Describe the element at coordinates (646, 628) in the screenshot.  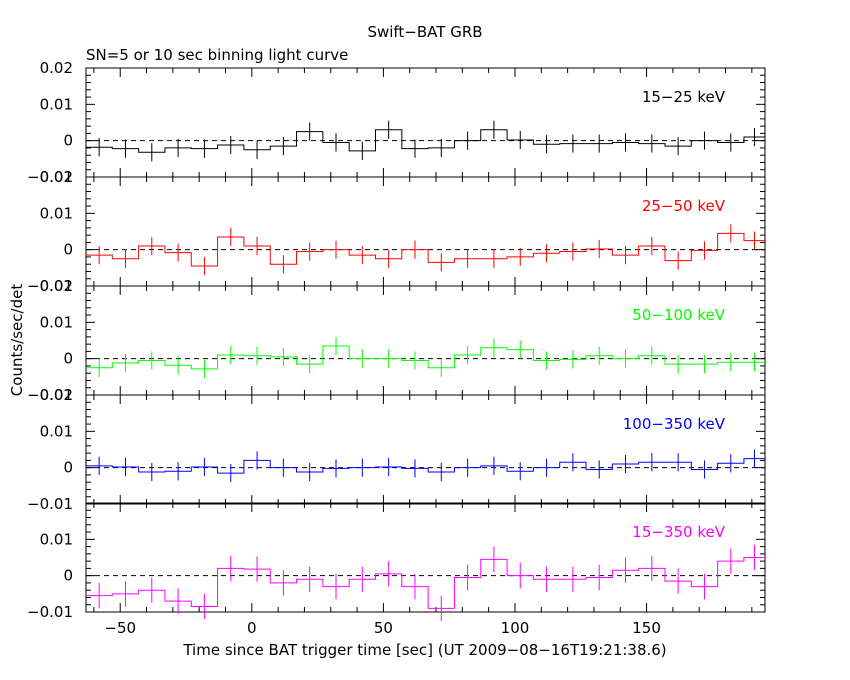
I see `x-tick-label: 150` at that location.